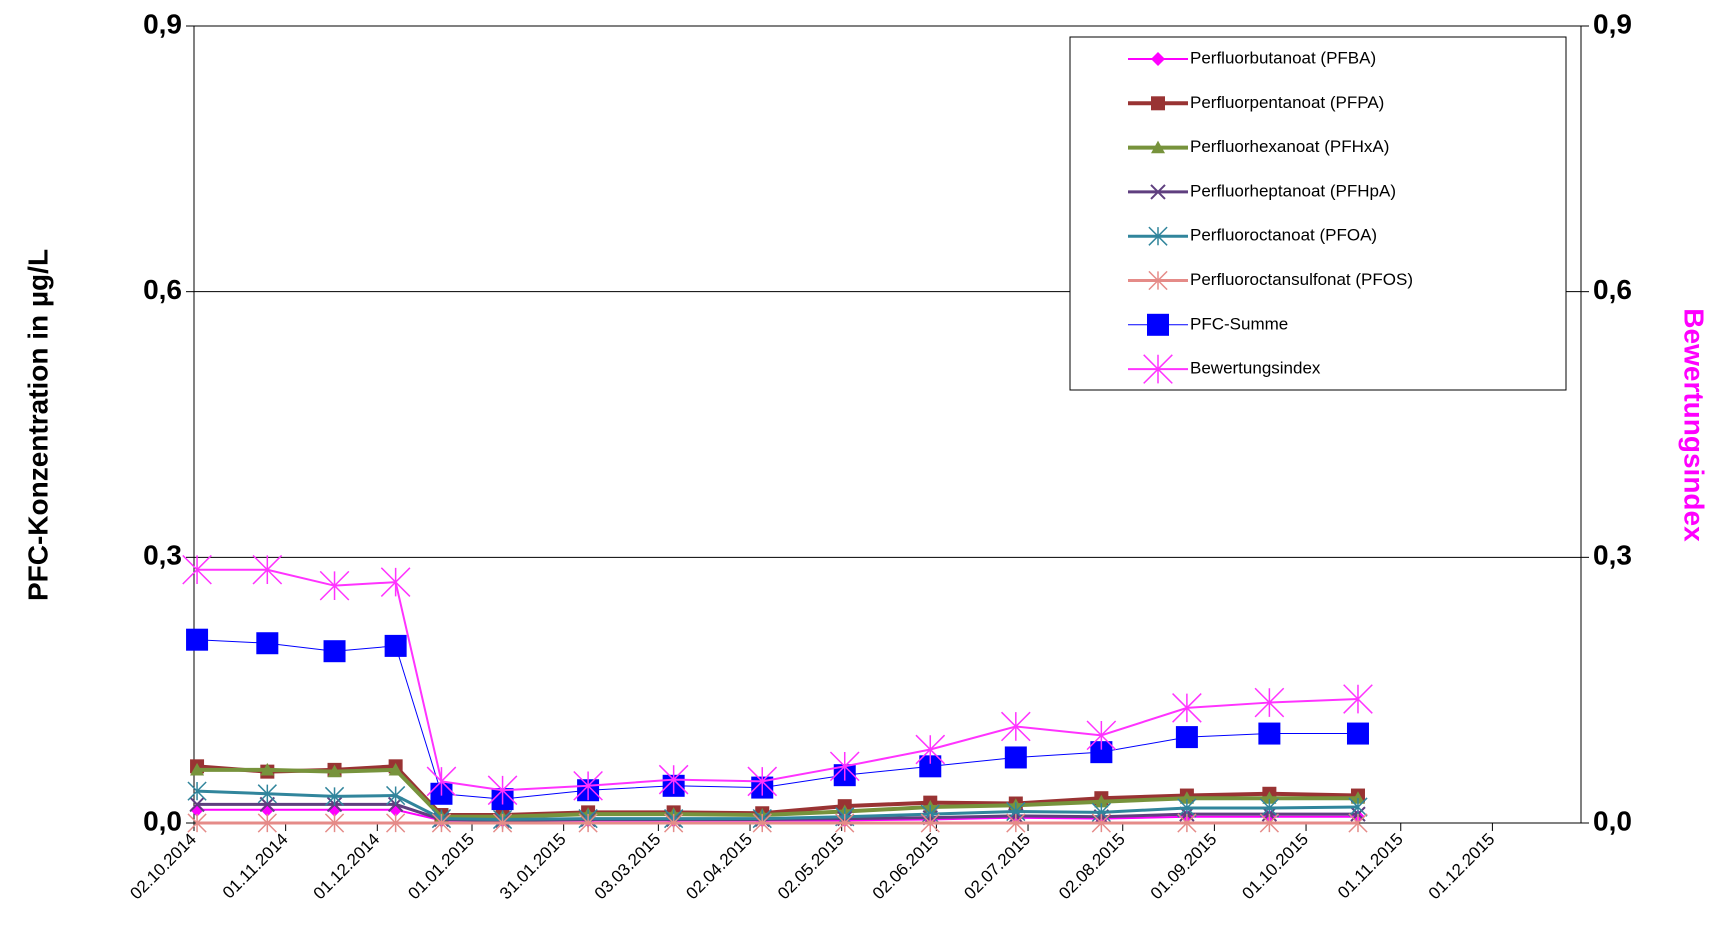  Describe the element at coordinates (1283, 57) in the screenshot. I see `legend-label: Perfluorbutanoat (PFBA)` at that location.